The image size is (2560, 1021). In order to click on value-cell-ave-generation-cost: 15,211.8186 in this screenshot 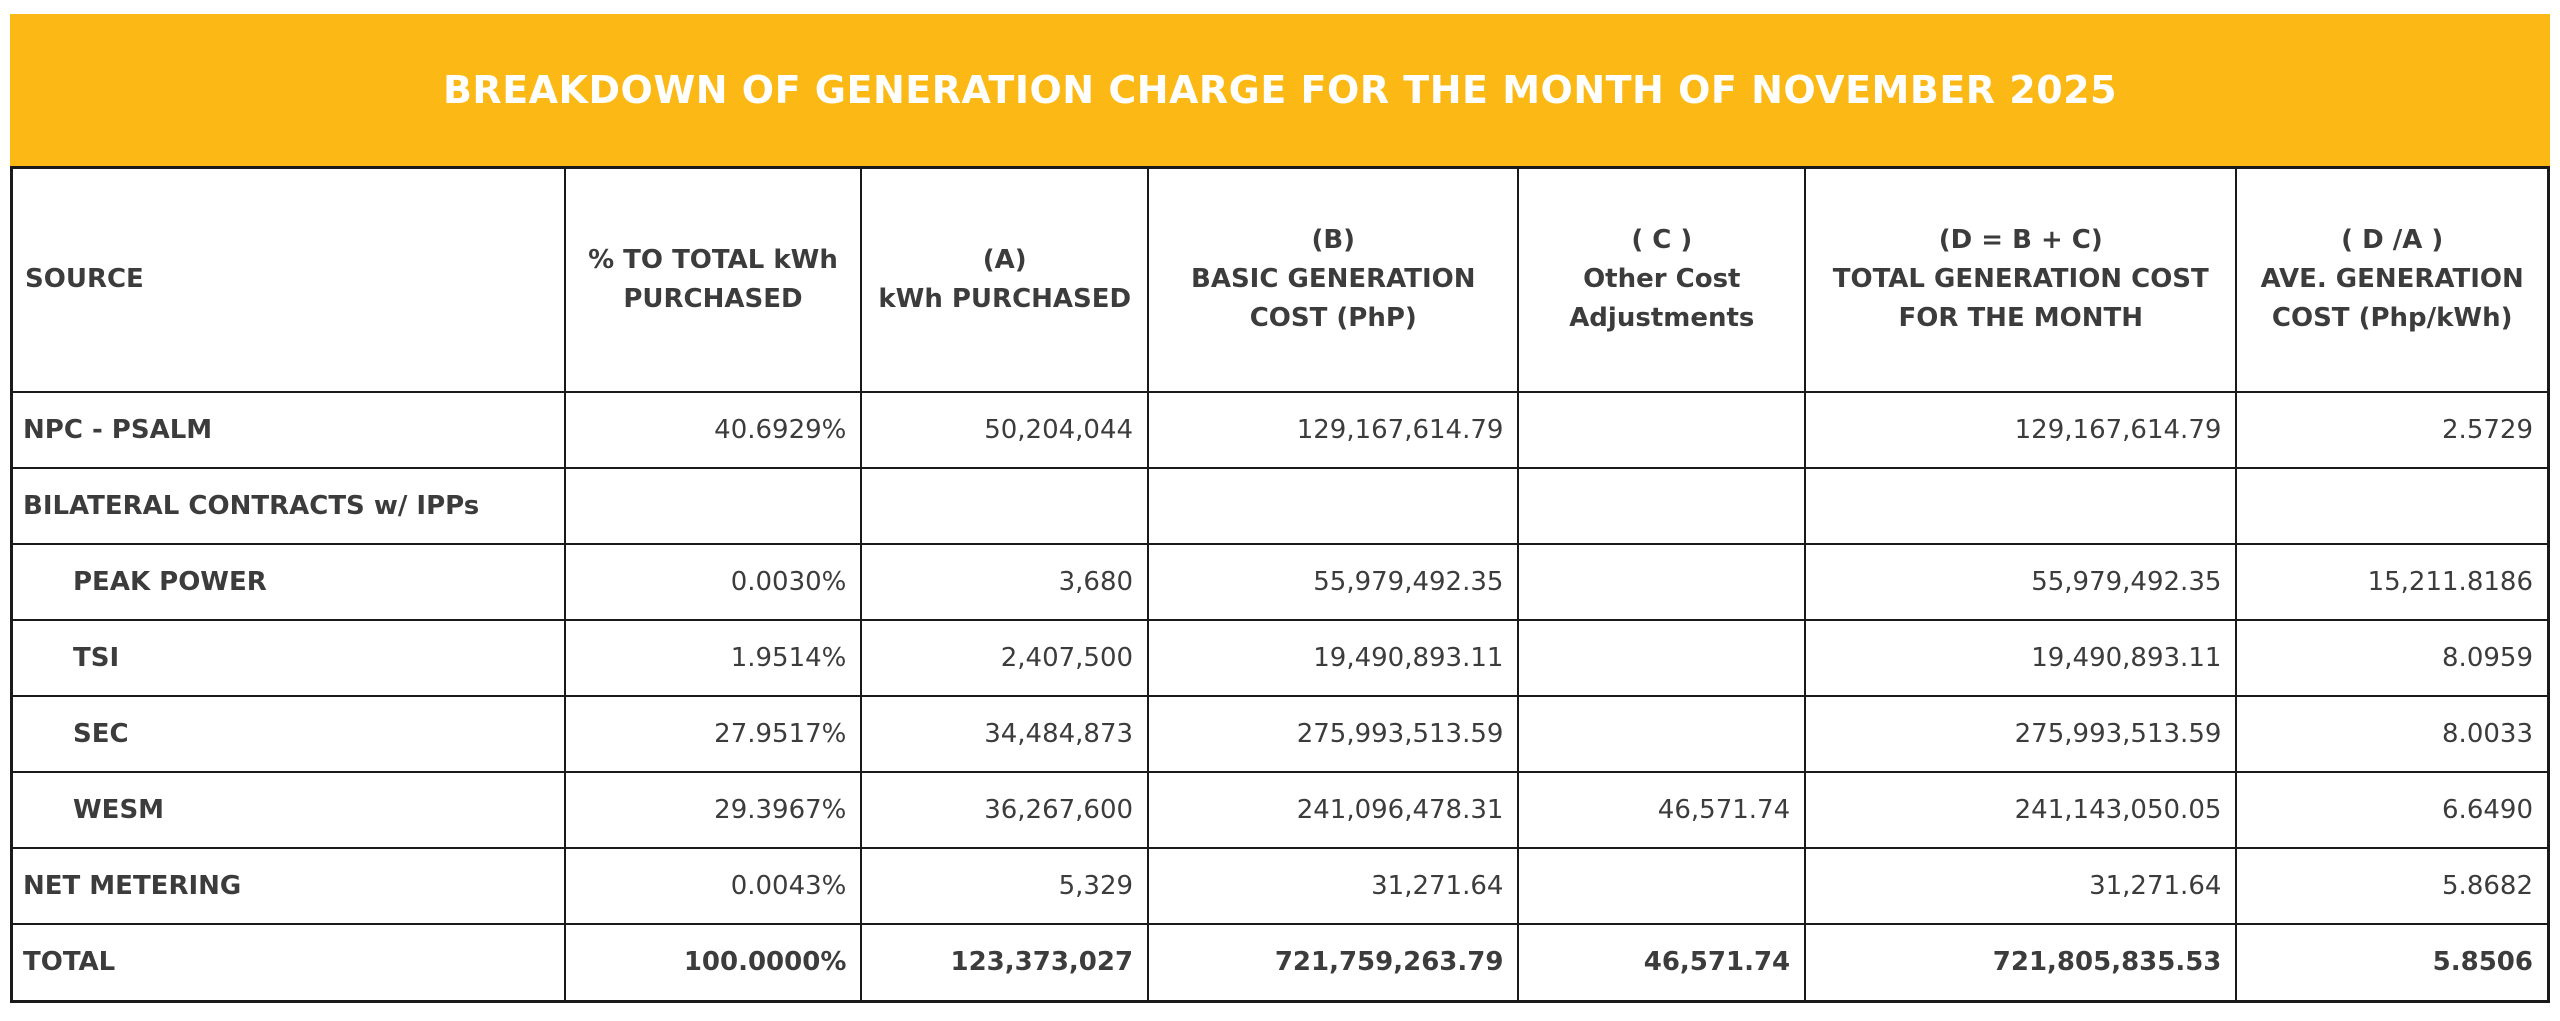, I will do `click(2392, 581)`.